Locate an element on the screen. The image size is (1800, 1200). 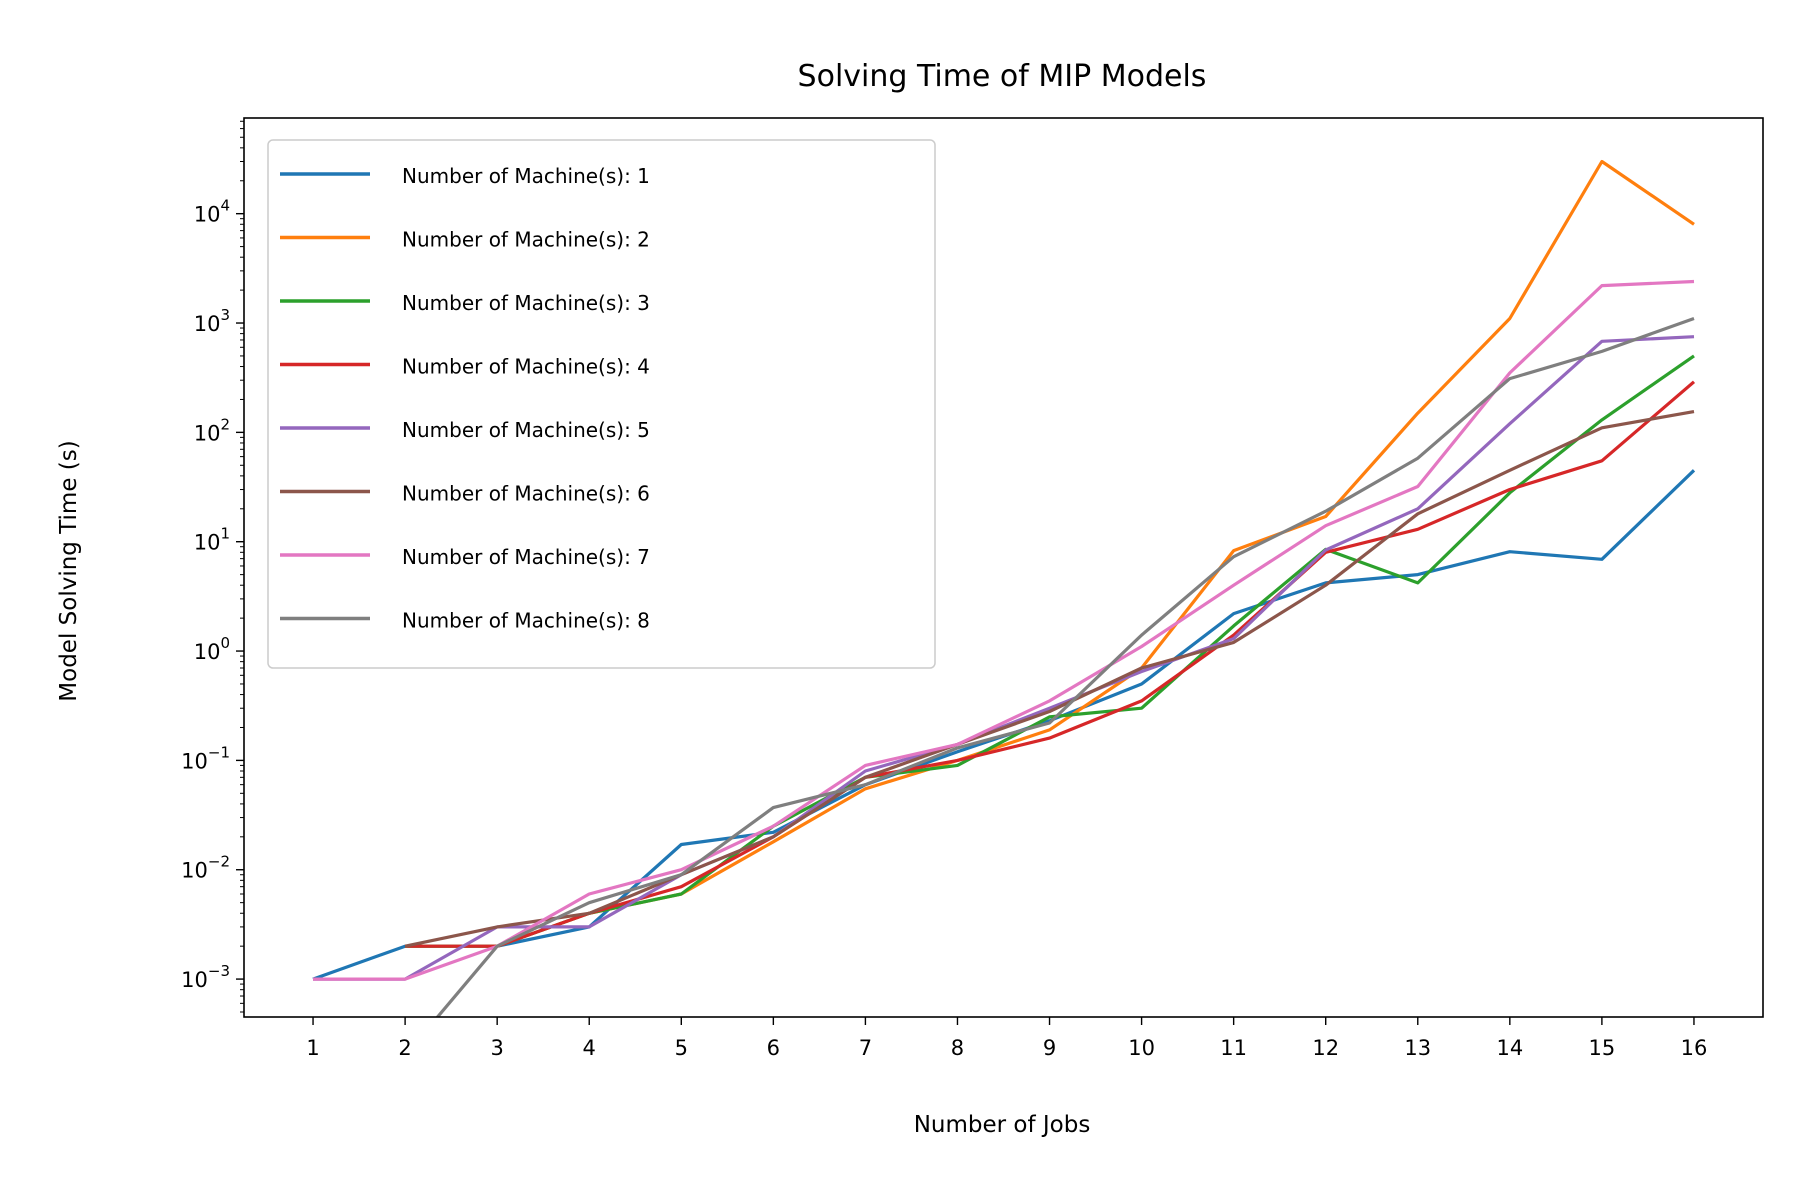
x-tick-label: 13 is located at coordinates (1417, 1048).